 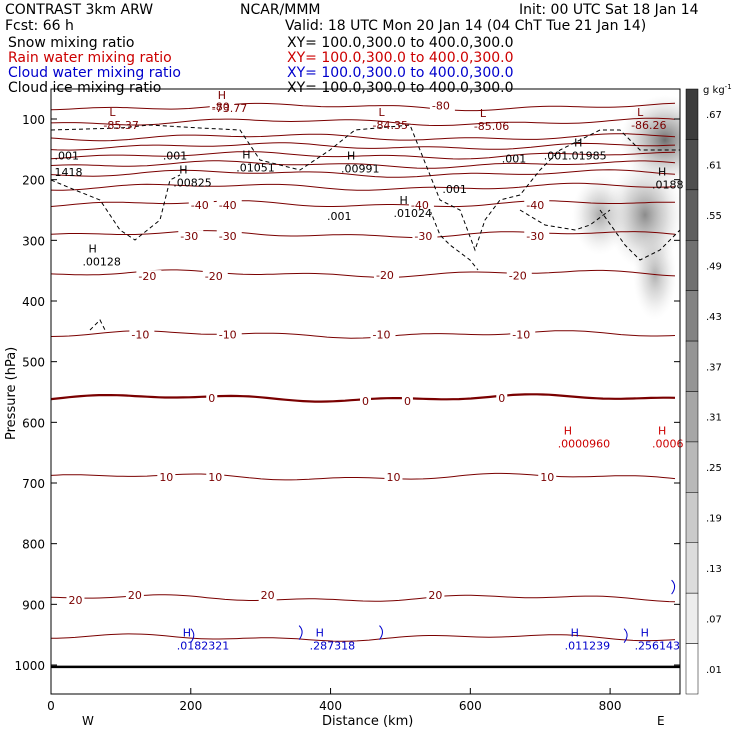 What do you see at coordinates (360, 169) in the screenshot?
I see `extremum-value: .00991` at bounding box center [360, 169].